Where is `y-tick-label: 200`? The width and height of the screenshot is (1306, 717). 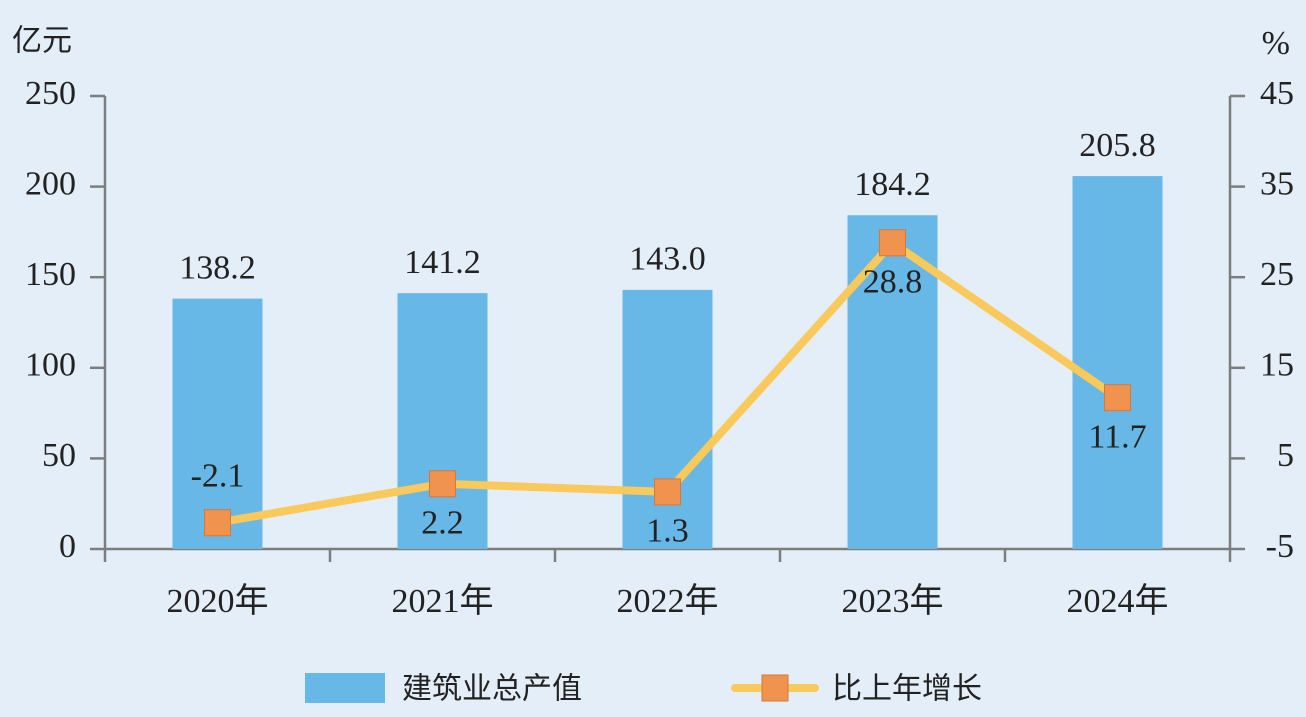
y-tick-label: 200 is located at coordinates (50, 183).